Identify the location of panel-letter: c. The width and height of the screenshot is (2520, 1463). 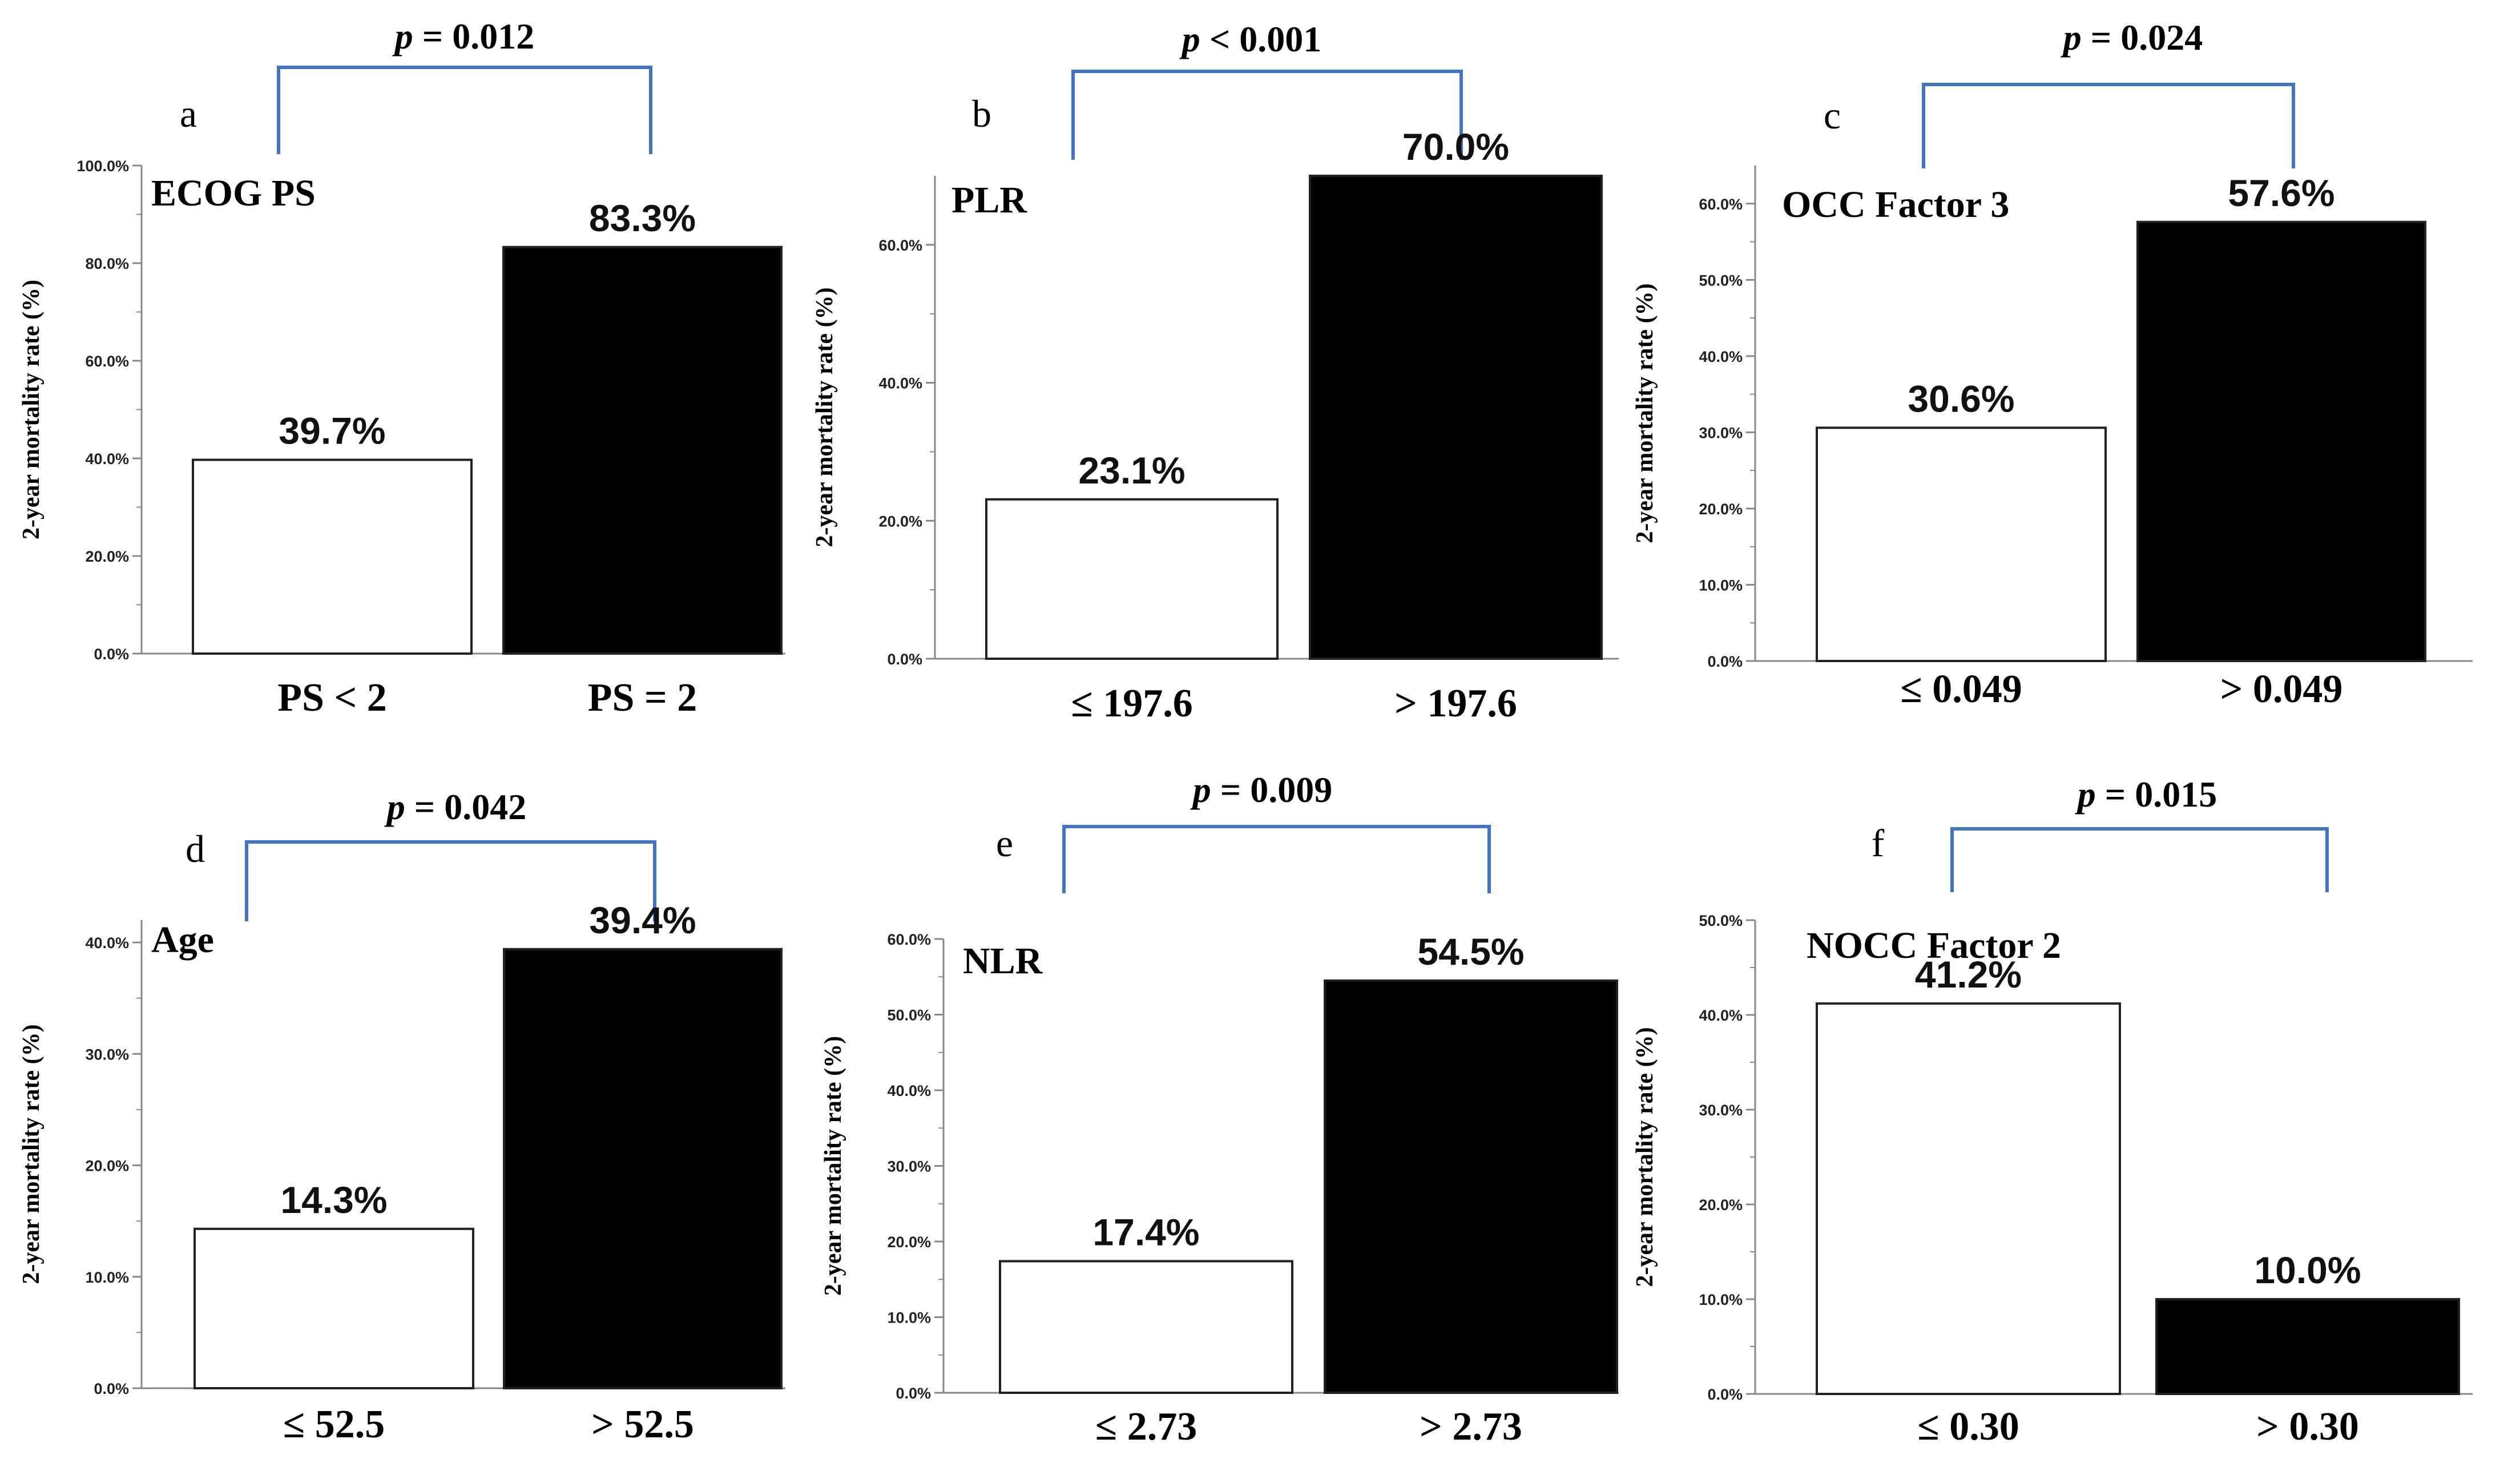
(1832, 115).